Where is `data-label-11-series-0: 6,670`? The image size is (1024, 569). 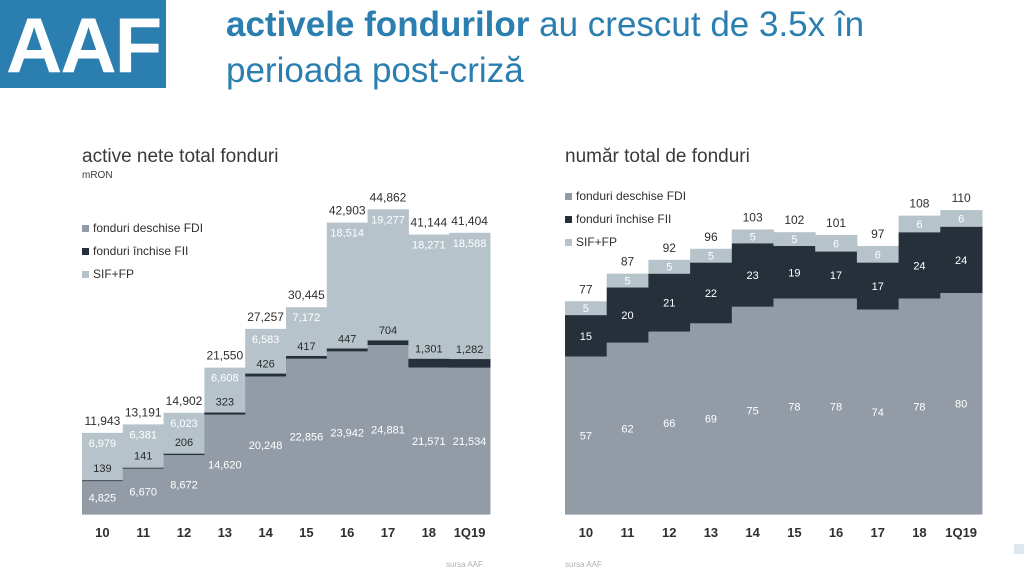 data-label-11-series-0: 6,670 is located at coordinates (143, 492).